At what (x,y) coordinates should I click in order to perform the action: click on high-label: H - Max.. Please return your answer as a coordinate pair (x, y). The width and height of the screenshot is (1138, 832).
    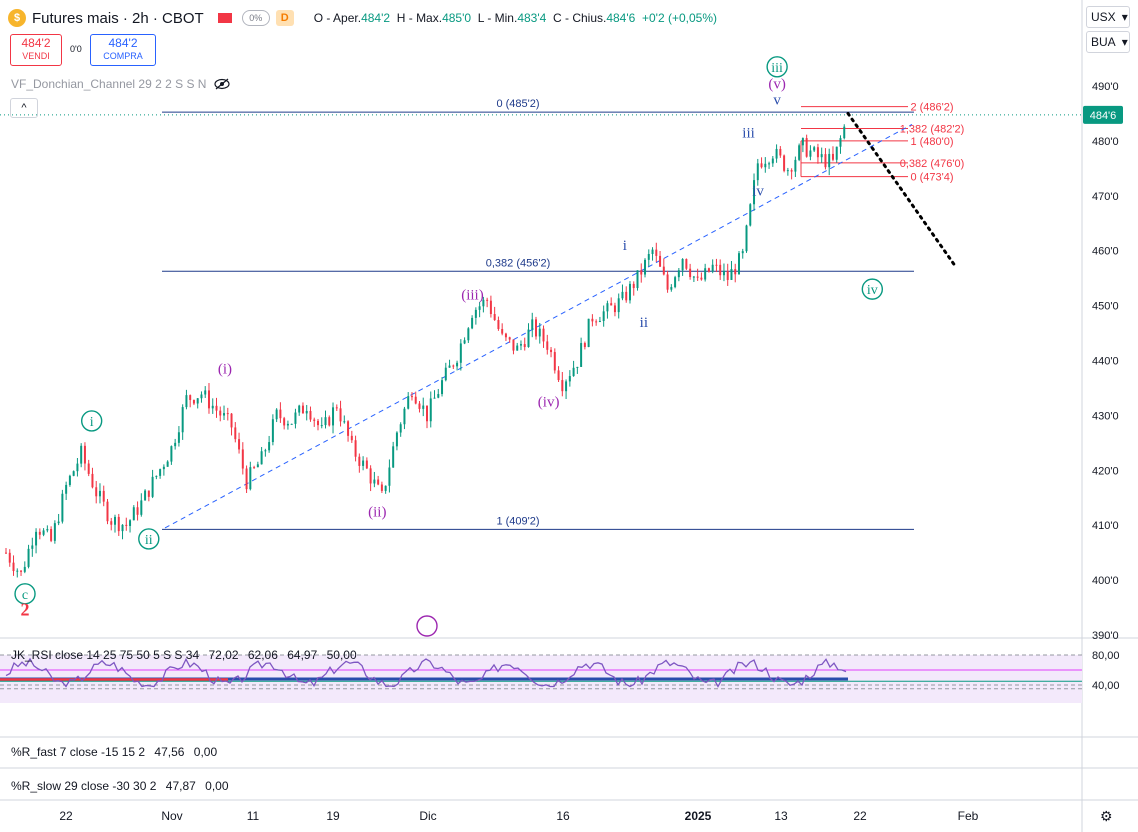
    Looking at the image, I should click on (419, 18).